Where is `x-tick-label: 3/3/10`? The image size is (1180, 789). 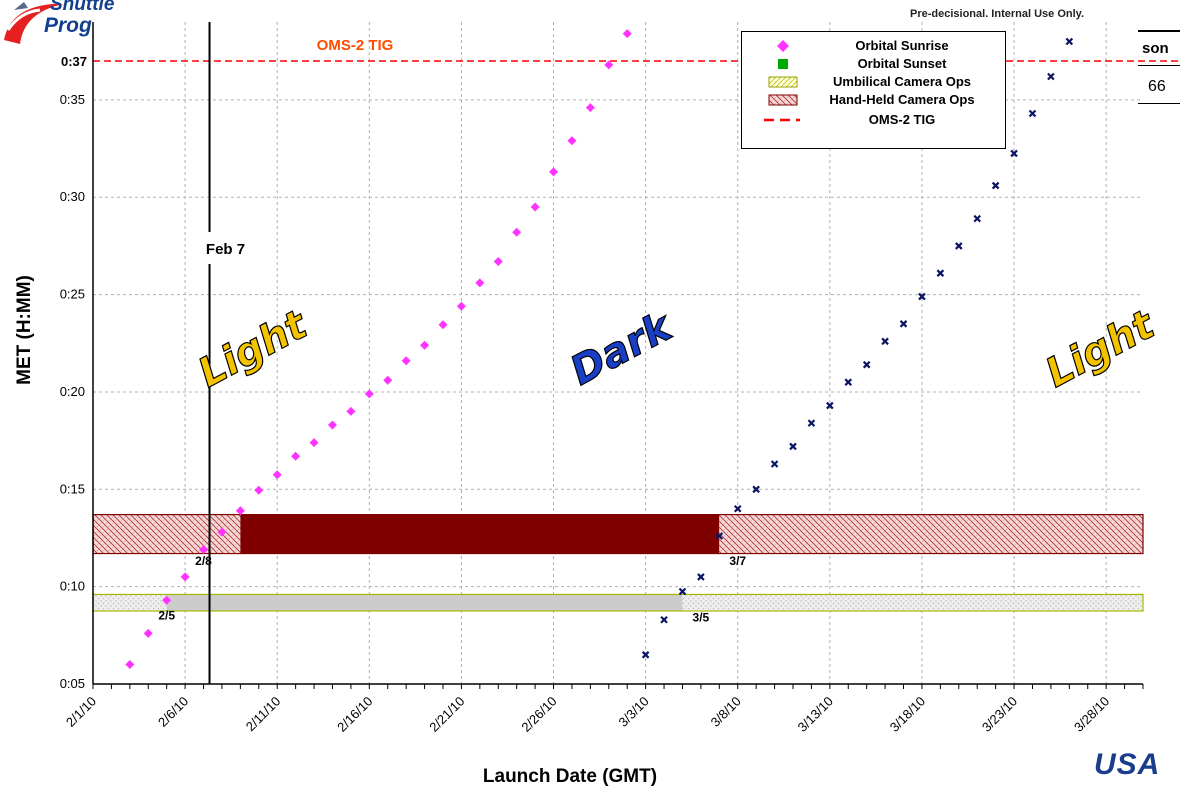
x-tick-label: 3/3/10 is located at coordinates (634, 712).